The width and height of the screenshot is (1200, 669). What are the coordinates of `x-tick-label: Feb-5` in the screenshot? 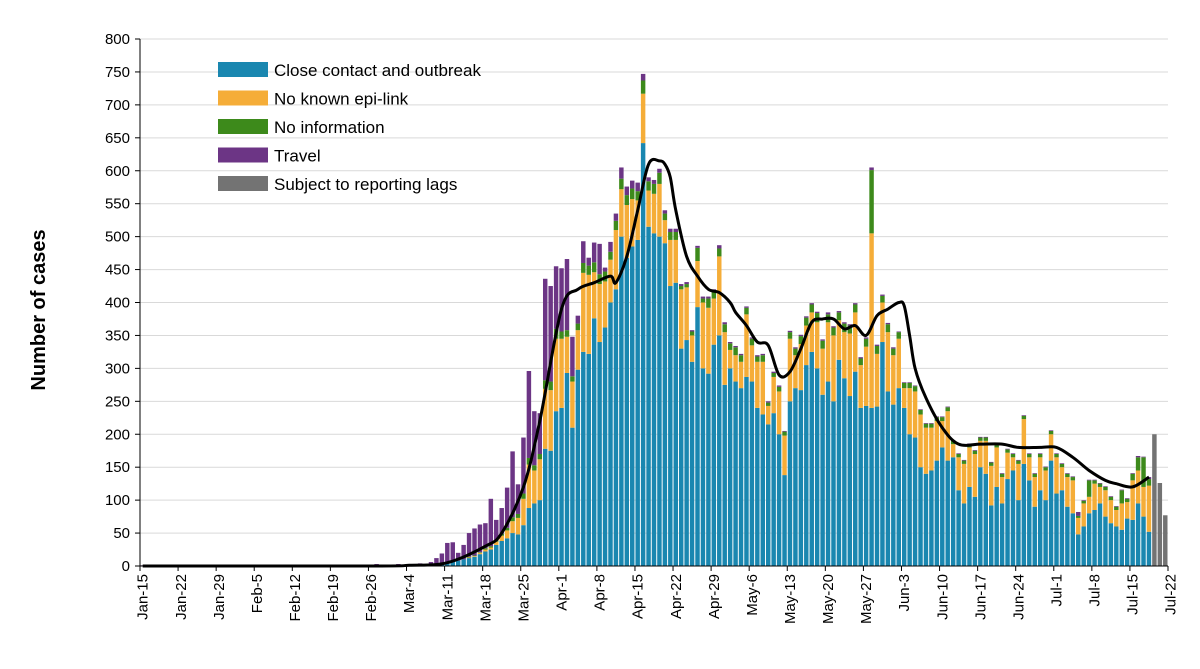 It's located at (257, 593).